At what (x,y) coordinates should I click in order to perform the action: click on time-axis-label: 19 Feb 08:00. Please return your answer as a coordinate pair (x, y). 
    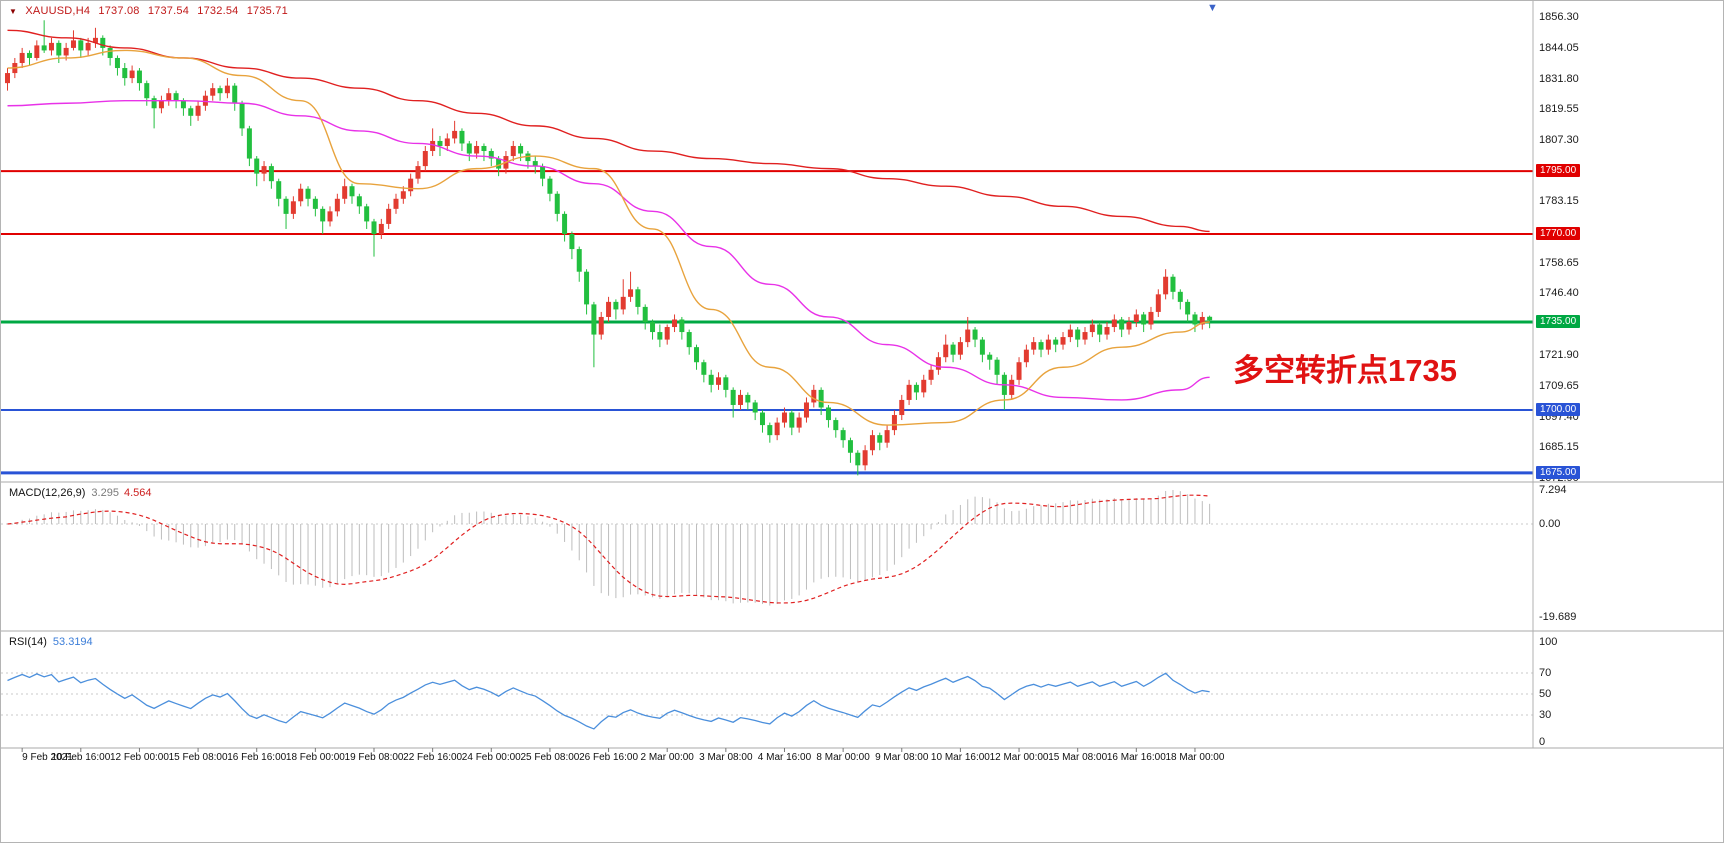
    Looking at the image, I should click on (374, 757).